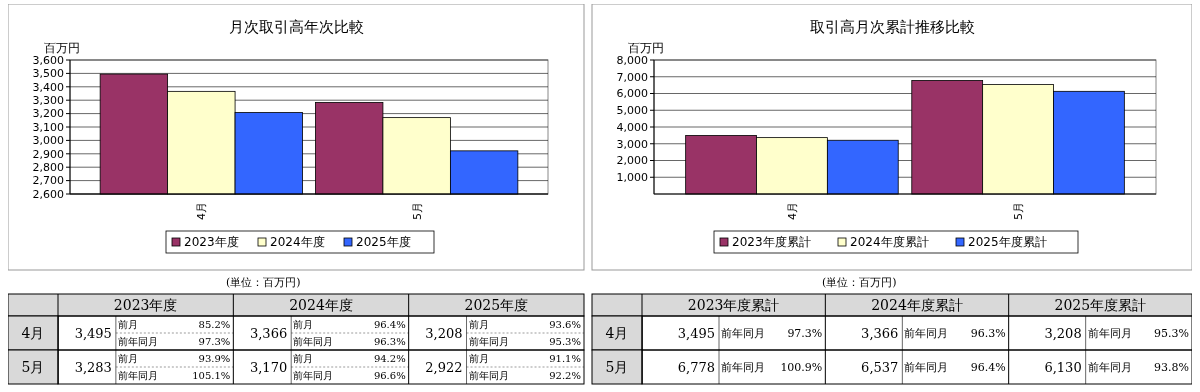 The image size is (1200, 392). What do you see at coordinates (48, 194) in the screenshot?
I see `y-tick-label: 2,600` at bounding box center [48, 194].